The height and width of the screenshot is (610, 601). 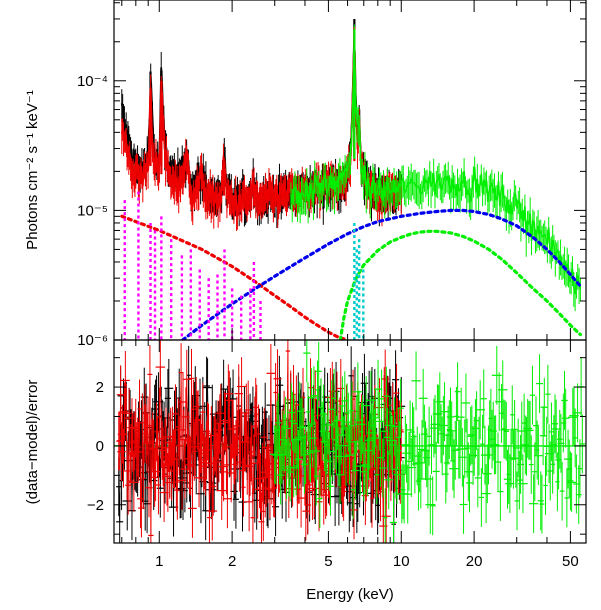 I want to click on energy-xlabel: Energy (keV), so click(x=350, y=594).